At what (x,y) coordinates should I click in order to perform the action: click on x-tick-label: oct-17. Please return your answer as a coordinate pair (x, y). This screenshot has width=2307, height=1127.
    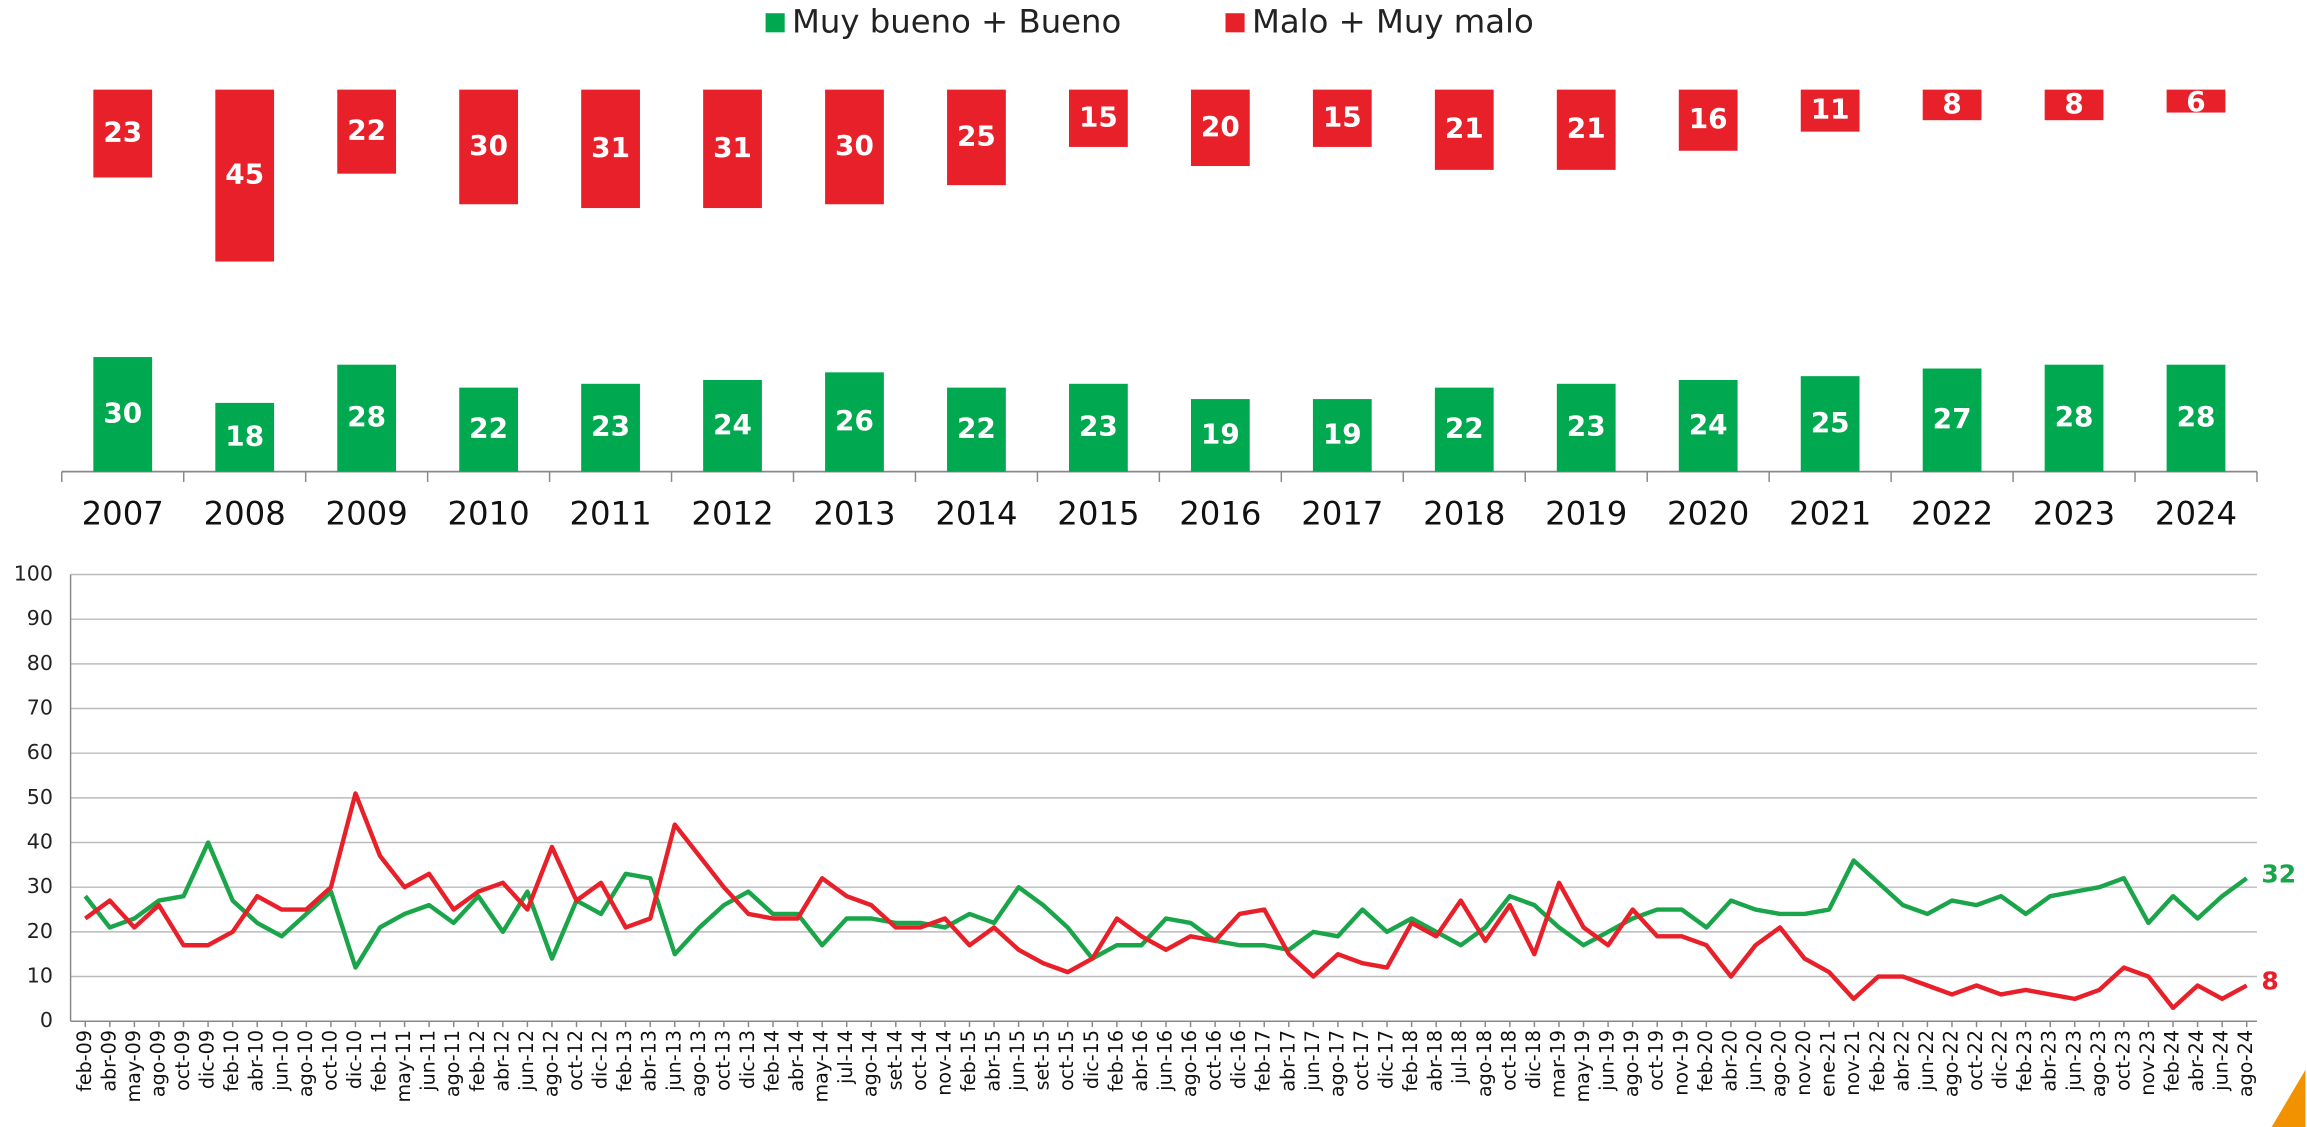
    Looking at the image, I should click on (1361, 1060).